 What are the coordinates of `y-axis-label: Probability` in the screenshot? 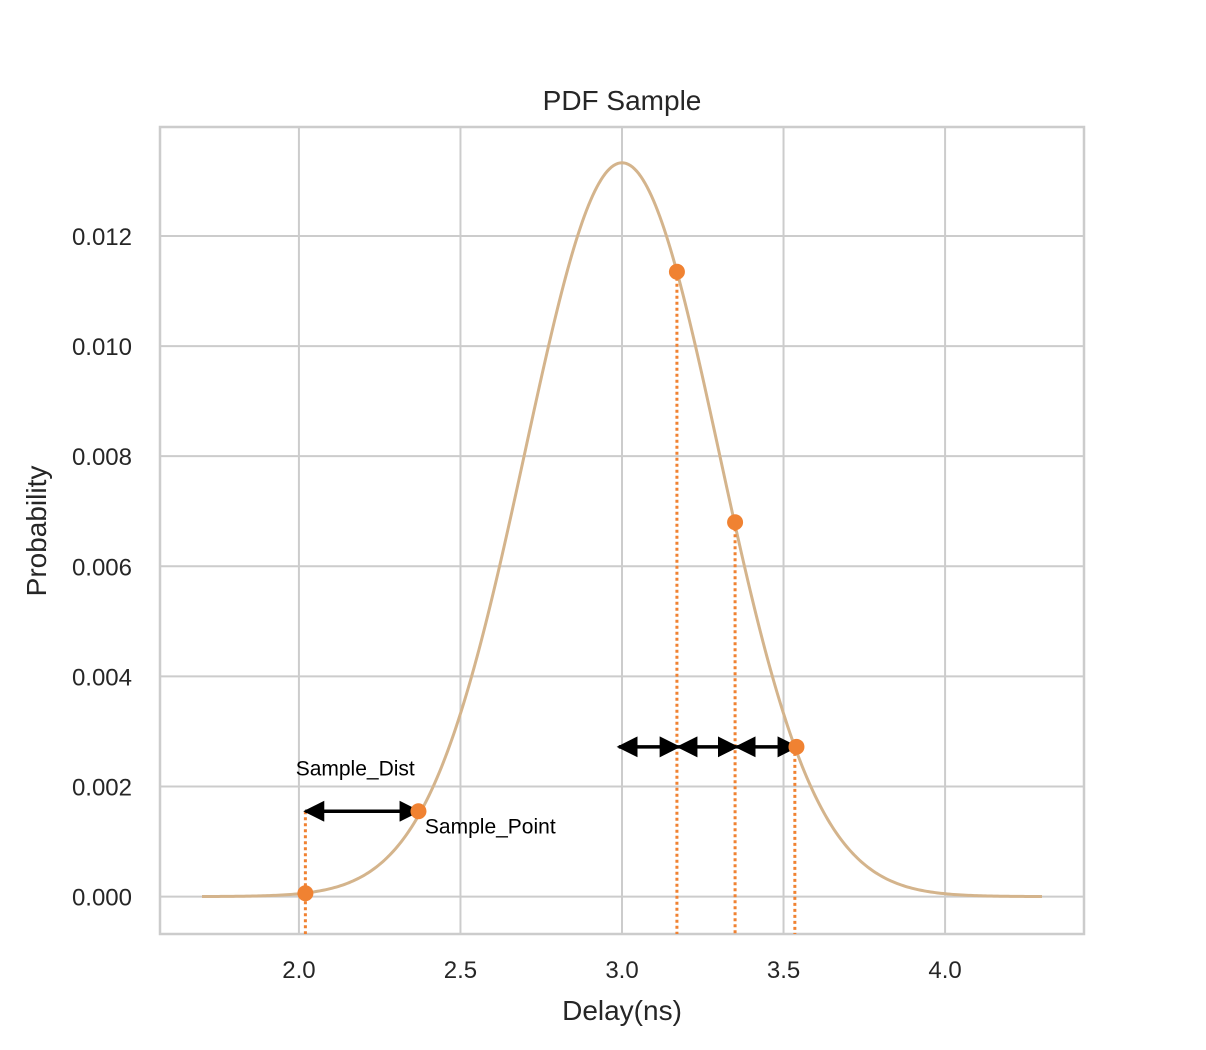 It's located at (36, 531).